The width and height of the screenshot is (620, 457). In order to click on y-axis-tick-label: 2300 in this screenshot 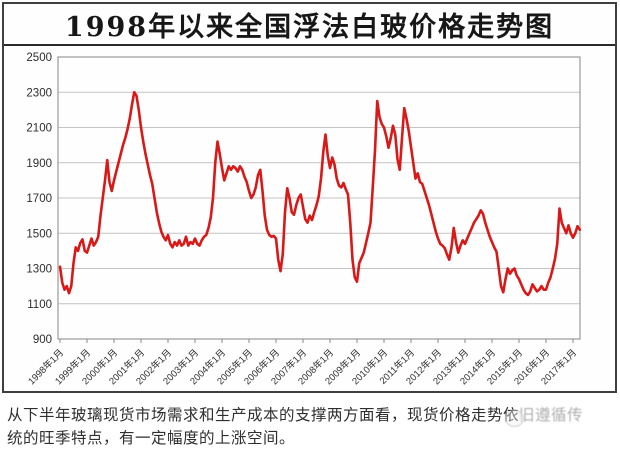, I will do `click(39, 93)`.